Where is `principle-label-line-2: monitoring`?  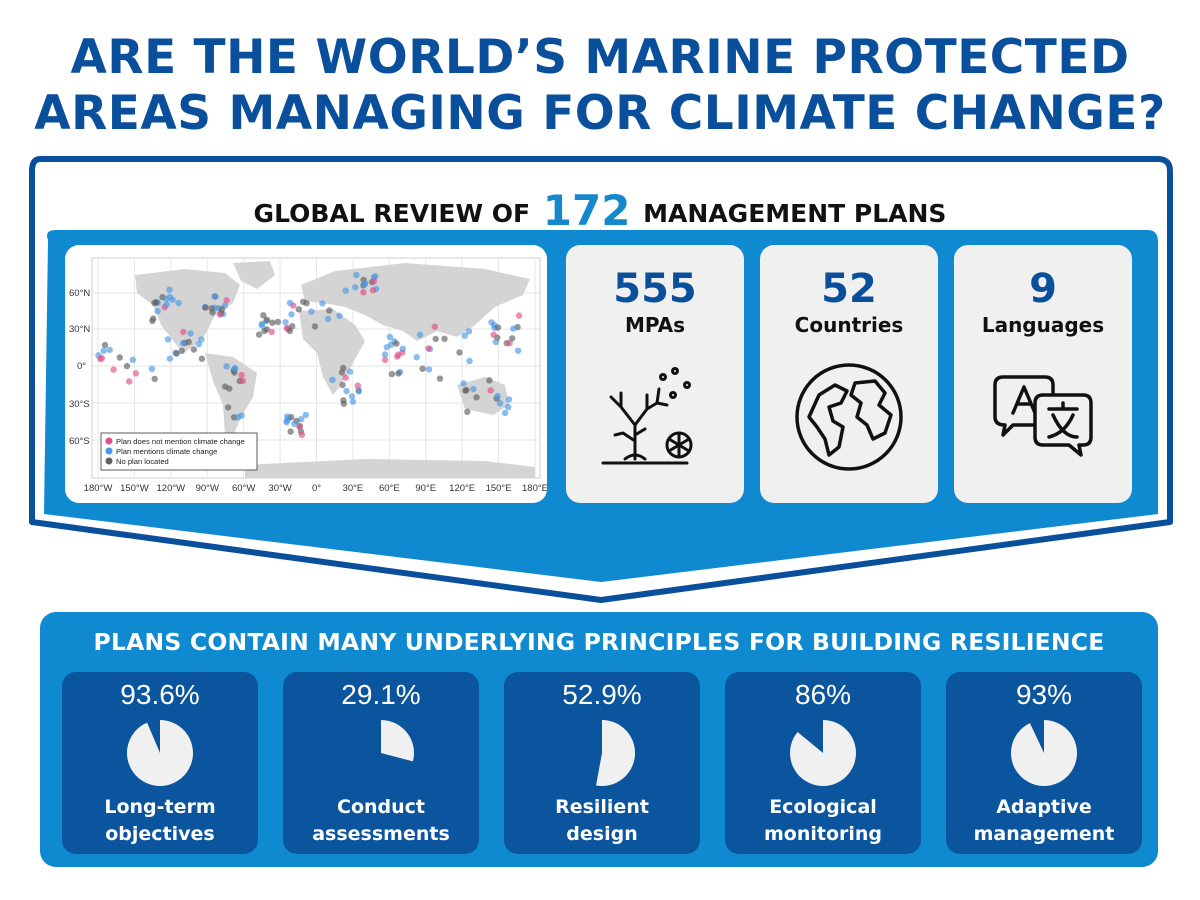 principle-label-line-2: monitoring is located at coordinates (823, 834).